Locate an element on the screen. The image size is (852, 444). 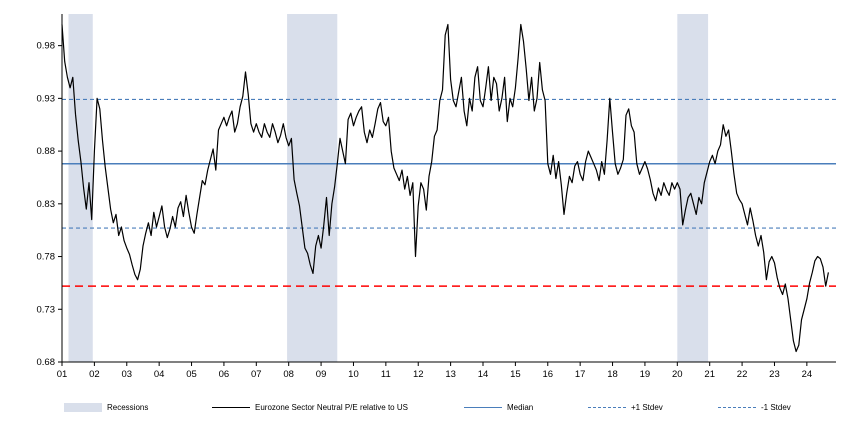
legend-item-recessions: Recessions is located at coordinates (106, 407).